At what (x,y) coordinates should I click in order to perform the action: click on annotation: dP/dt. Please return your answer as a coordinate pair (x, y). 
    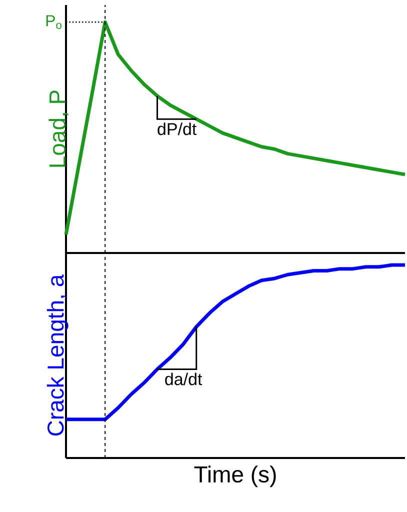
    Looking at the image, I should click on (177, 129).